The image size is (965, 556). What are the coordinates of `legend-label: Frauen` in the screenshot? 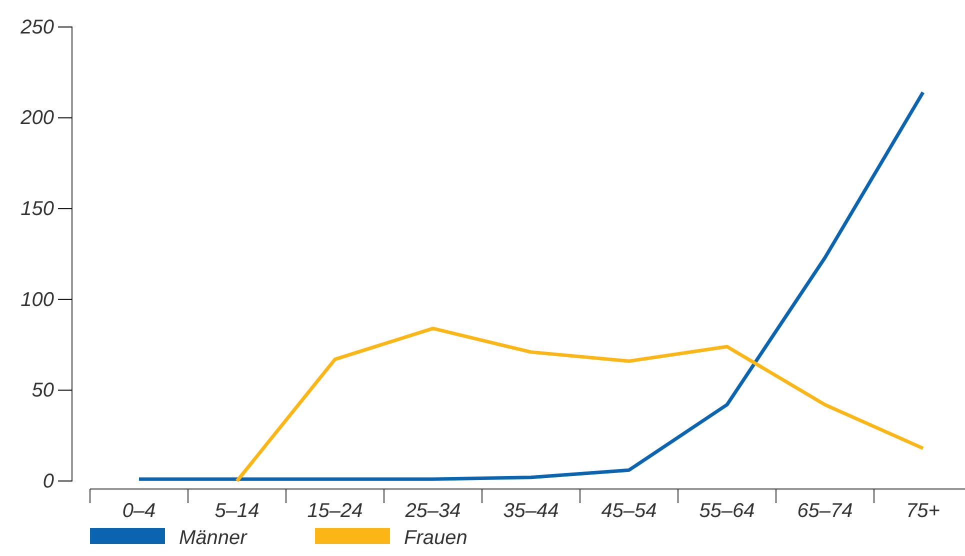 It's located at (436, 538).